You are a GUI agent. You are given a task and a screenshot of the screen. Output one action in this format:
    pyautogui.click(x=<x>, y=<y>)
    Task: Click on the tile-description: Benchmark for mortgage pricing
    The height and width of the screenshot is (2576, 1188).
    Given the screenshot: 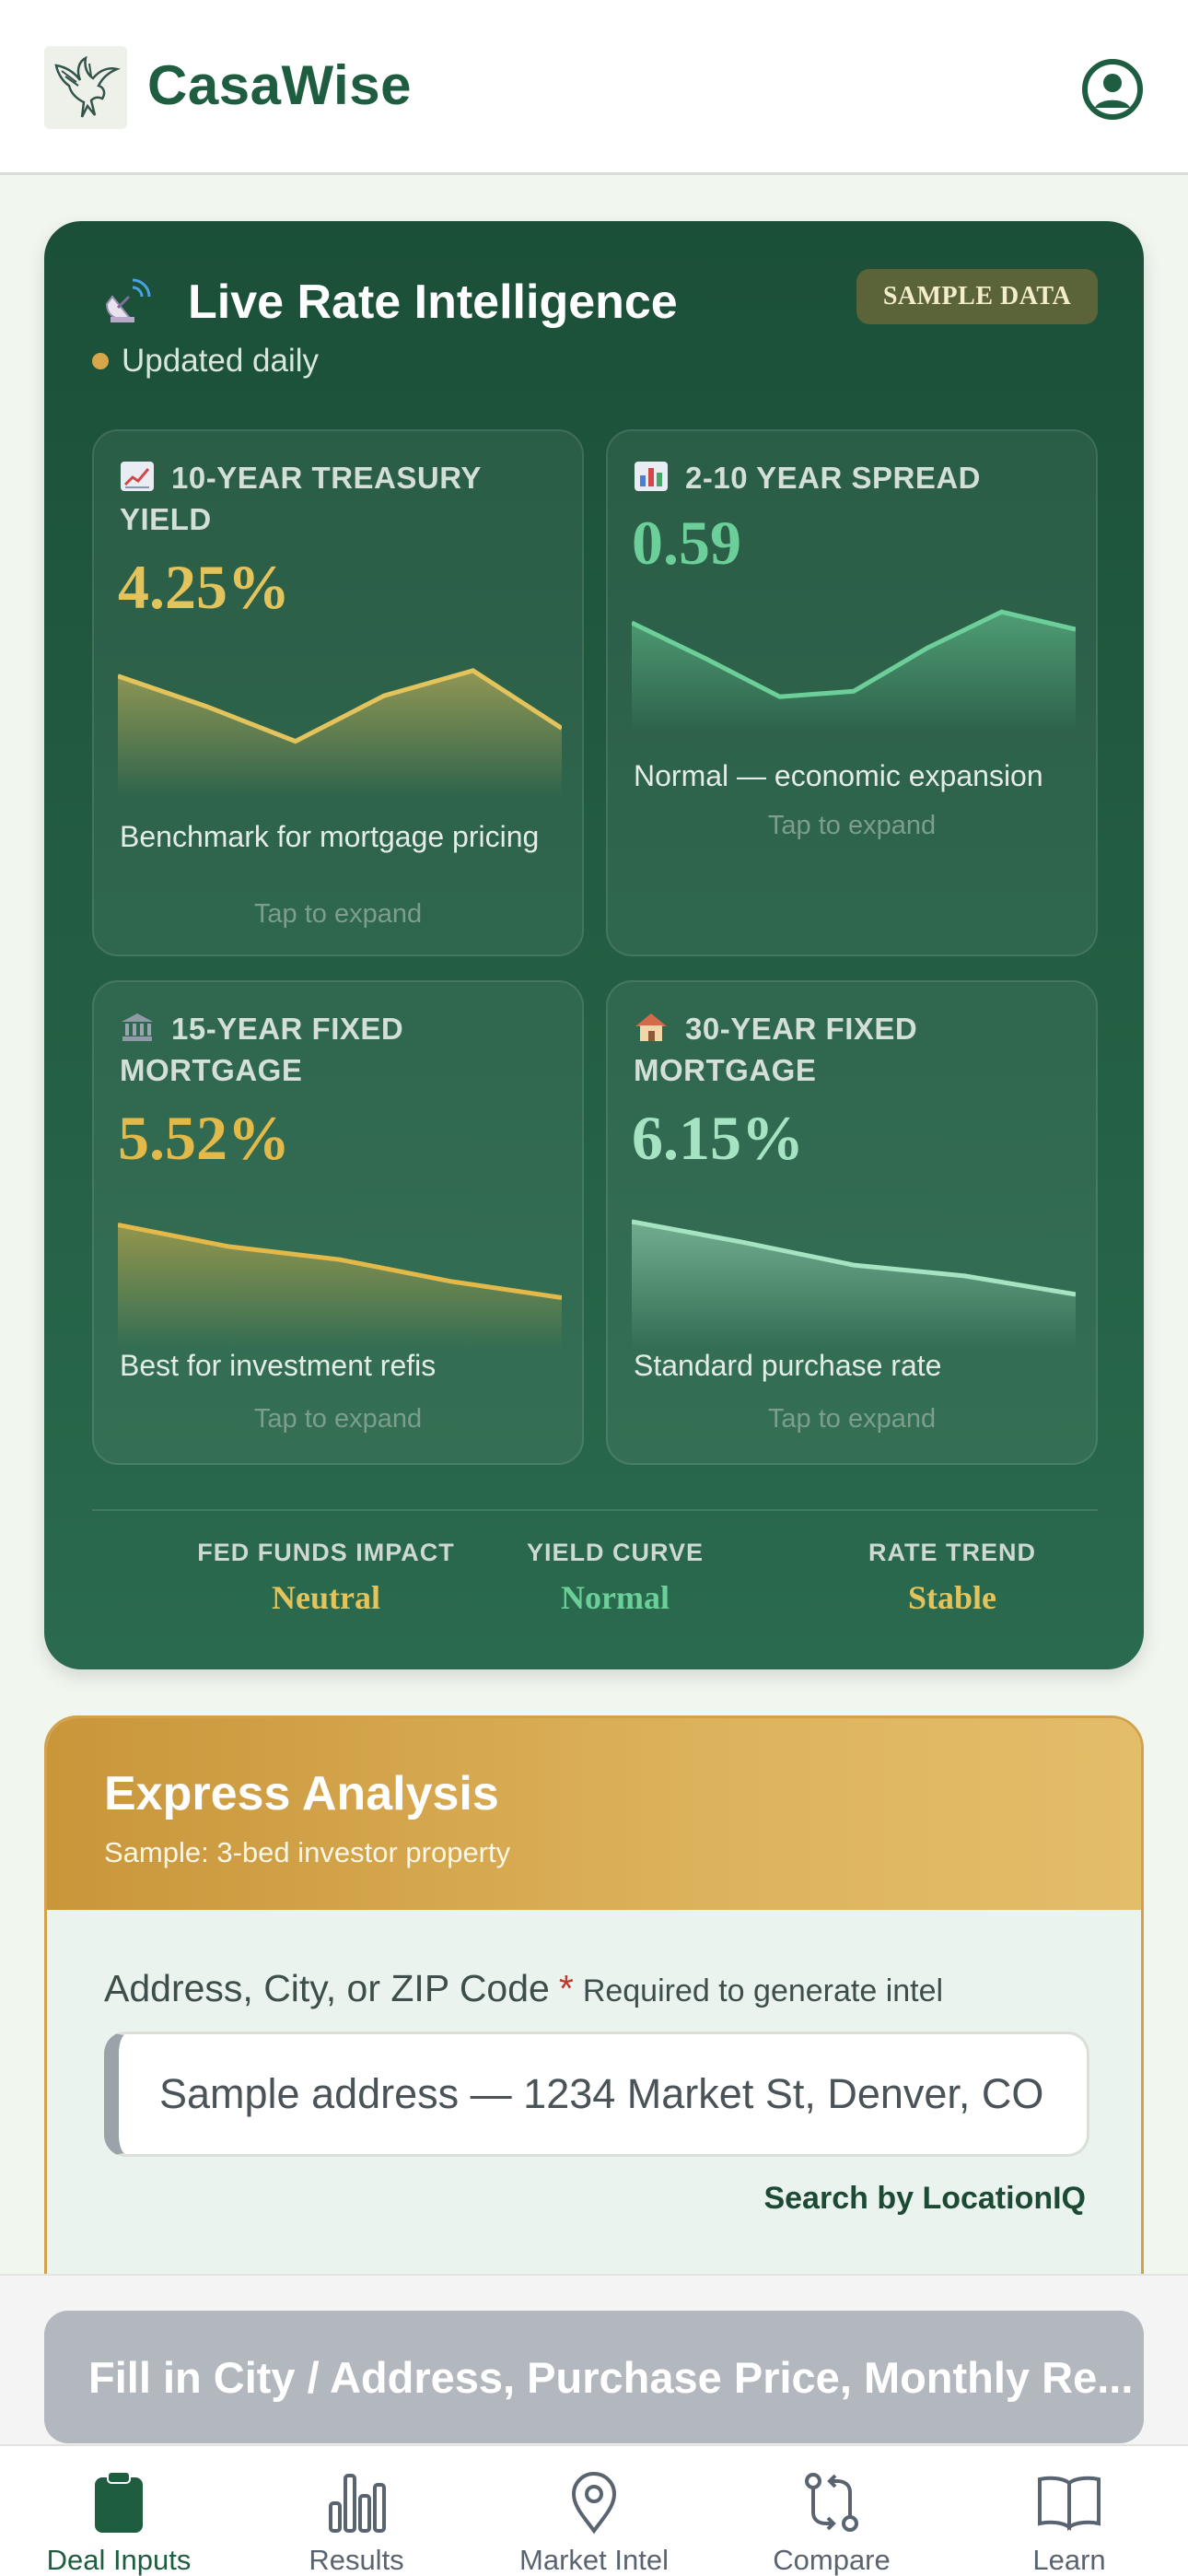 What is the action you would take?
    pyautogui.click(x=330, y=837)
    